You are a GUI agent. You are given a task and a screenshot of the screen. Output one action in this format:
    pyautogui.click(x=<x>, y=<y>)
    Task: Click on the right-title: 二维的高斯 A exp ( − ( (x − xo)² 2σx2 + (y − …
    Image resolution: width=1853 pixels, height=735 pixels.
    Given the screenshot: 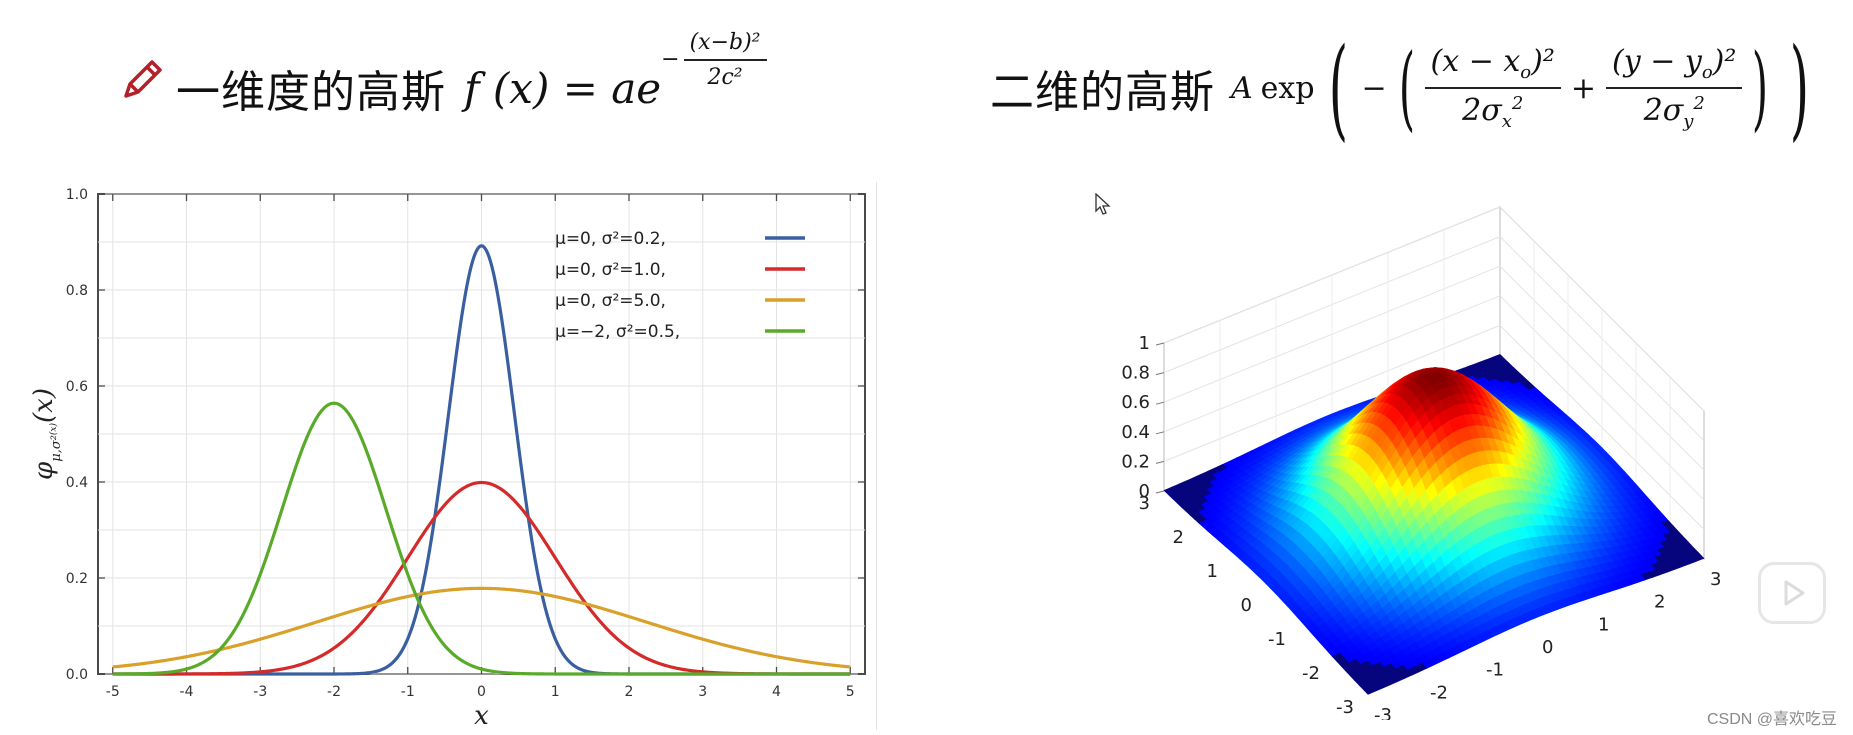 What is the action you would take?
    pyautogui.click(x=1405, y=88)
    